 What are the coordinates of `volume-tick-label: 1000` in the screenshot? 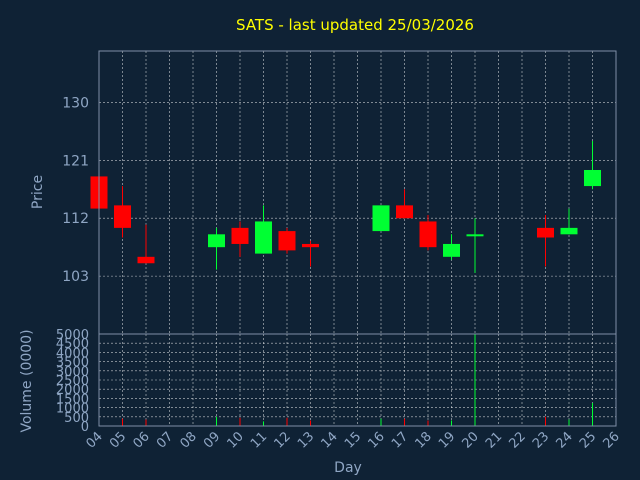 It's located at (72, 409).